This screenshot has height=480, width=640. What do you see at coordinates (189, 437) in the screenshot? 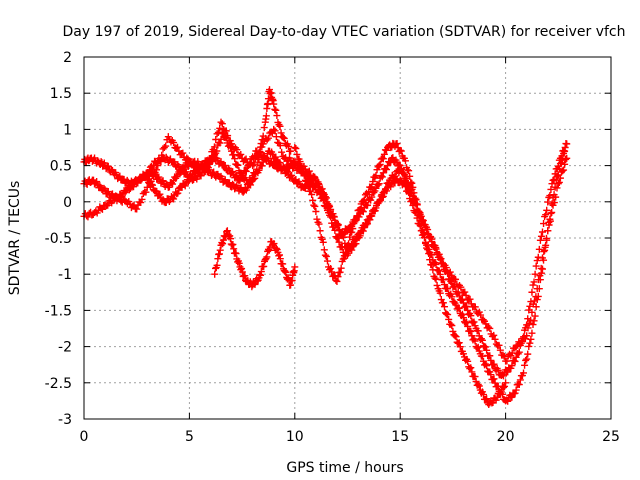
I see `x-tick-label: 5` at bounding box center [189, 437].